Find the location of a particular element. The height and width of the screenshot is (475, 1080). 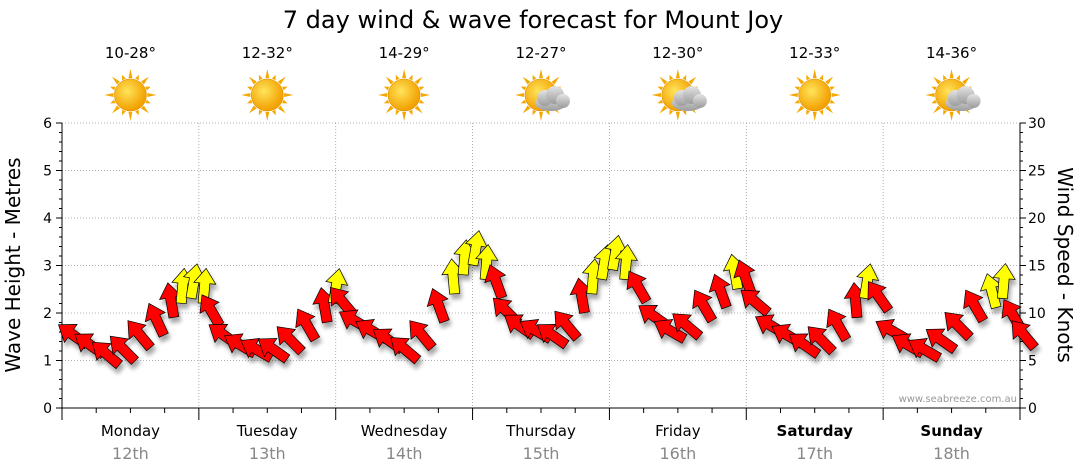

day-date-label: 16th is located at coordinates (677, 453).